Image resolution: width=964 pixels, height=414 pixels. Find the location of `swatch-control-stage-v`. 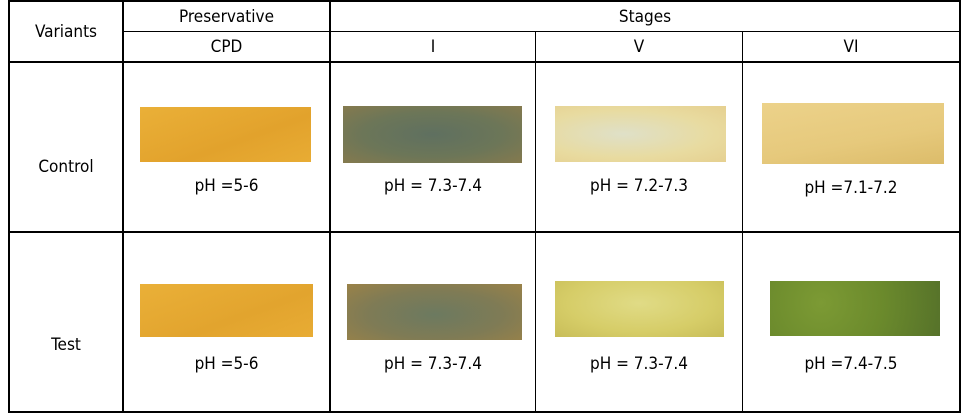

swatch-control-stage-v is located at coordinates (640, 134).